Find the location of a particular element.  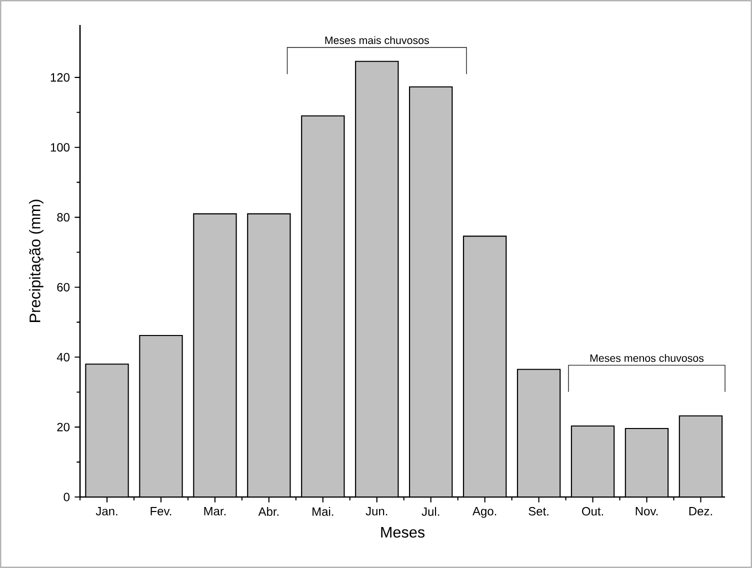

y-tick-label: 120 is located at coordinates (60, 77).